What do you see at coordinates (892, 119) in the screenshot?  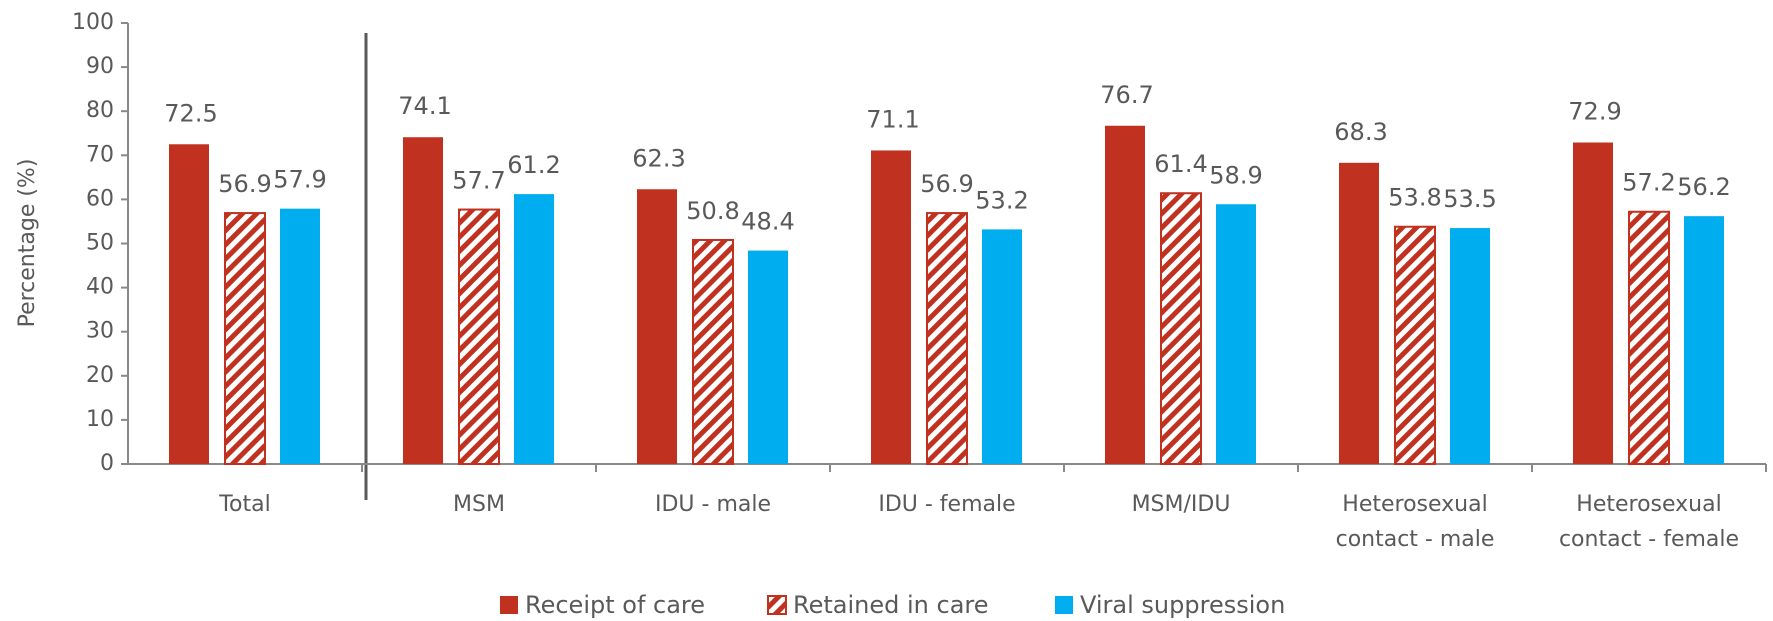 I see `value-label: 71.1` at bounding box center [892, 119].